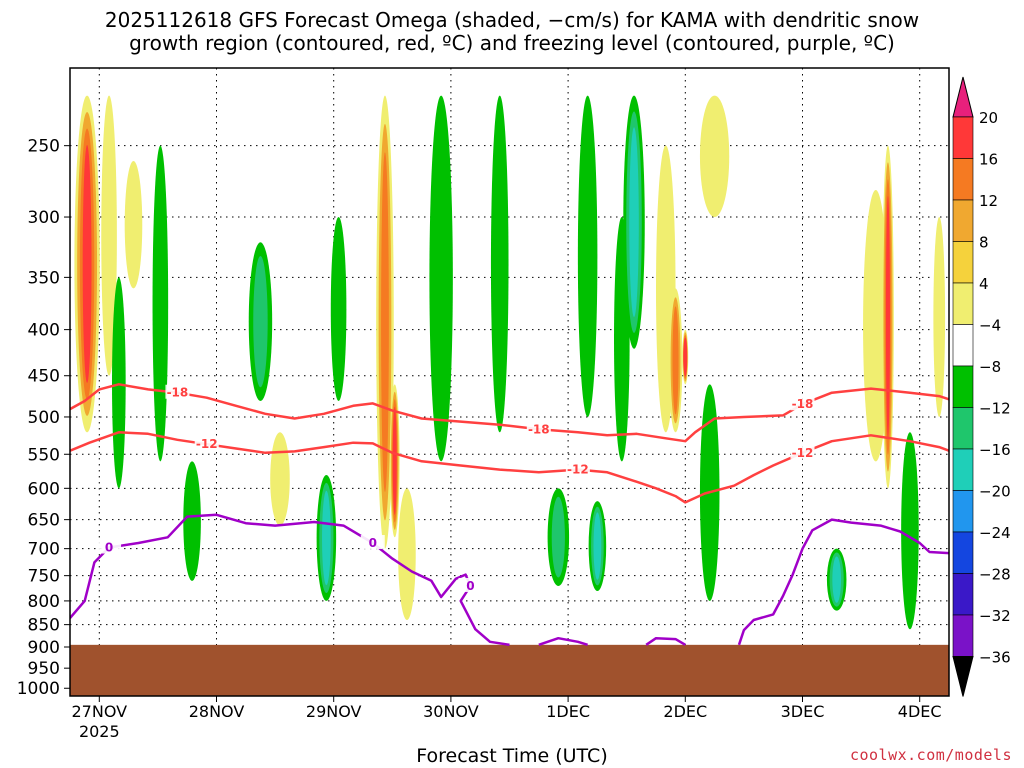 The height and width of the screenshot is (768, 1024). I want to click on colorbar-label-6: −8, so click(990, 367).